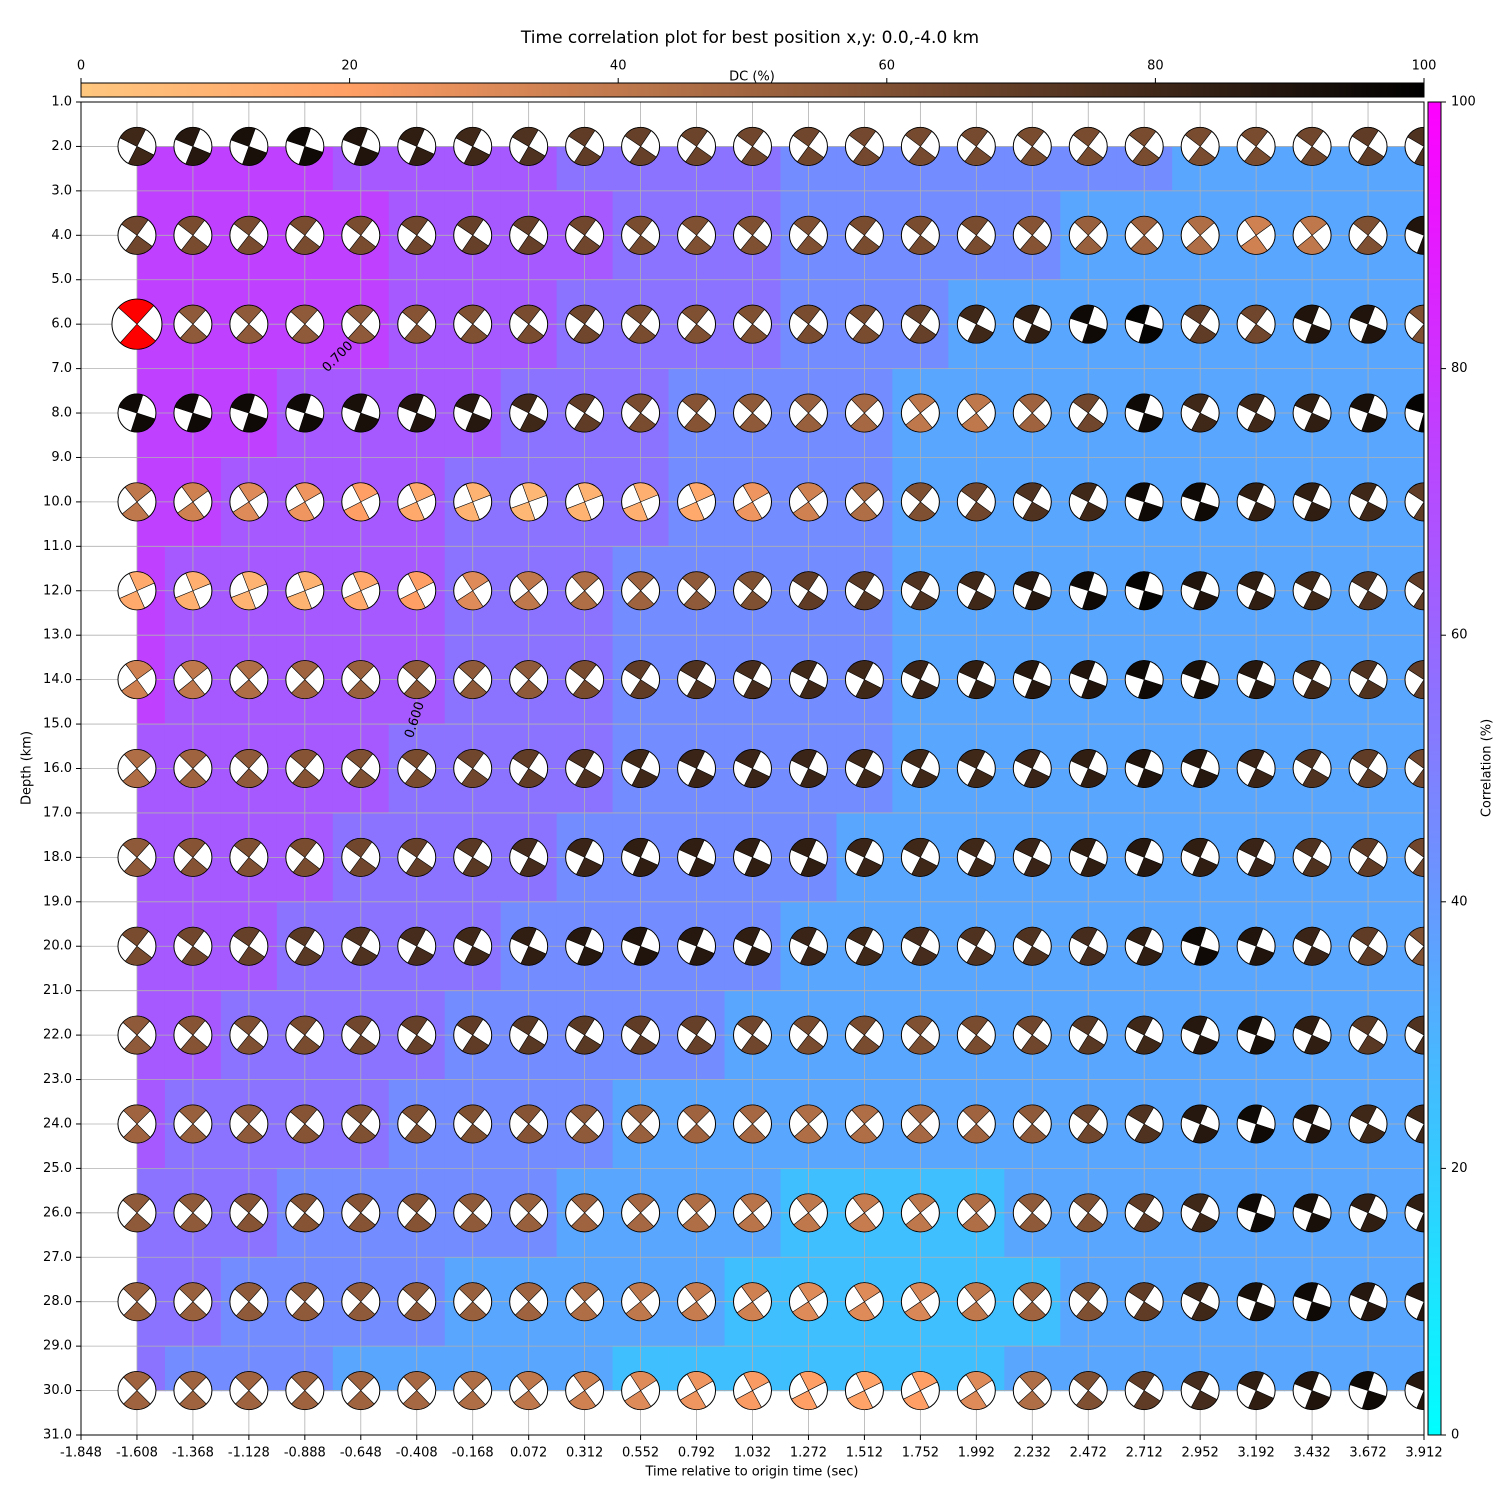 The width and height of the screenshot is (1500, 1504). Describe the element at coordinates (57, 1079) in the screenshot. I see `y-tick-label: 23.0` at that location.